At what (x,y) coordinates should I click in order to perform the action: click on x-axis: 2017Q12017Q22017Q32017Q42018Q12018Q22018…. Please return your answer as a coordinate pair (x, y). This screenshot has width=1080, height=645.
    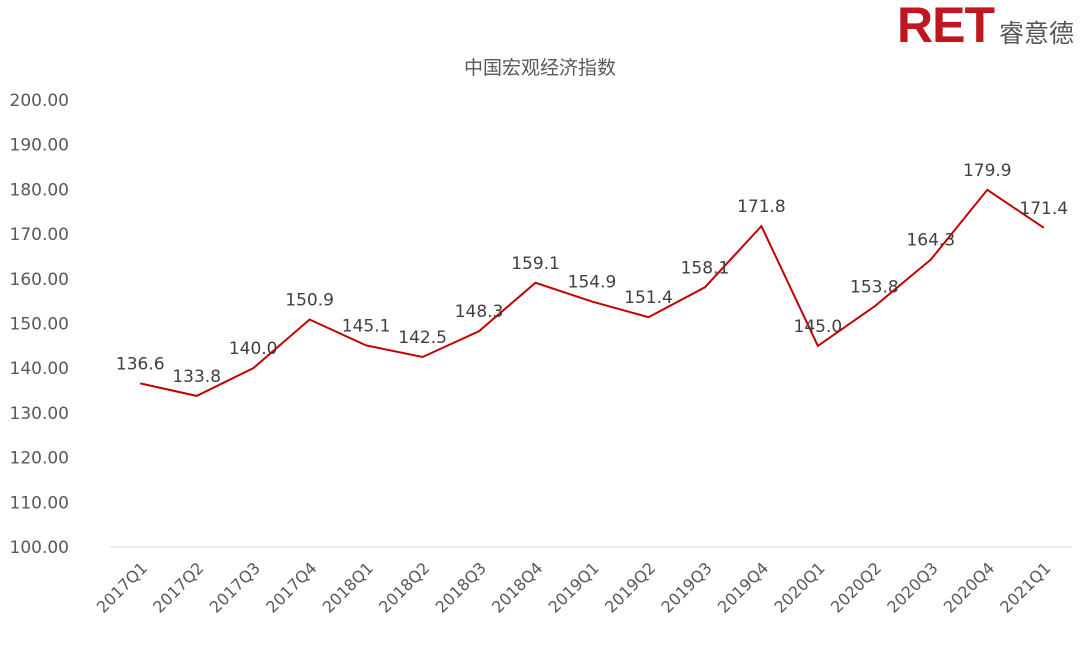
    Looking at the image, I should click on (574, 587).